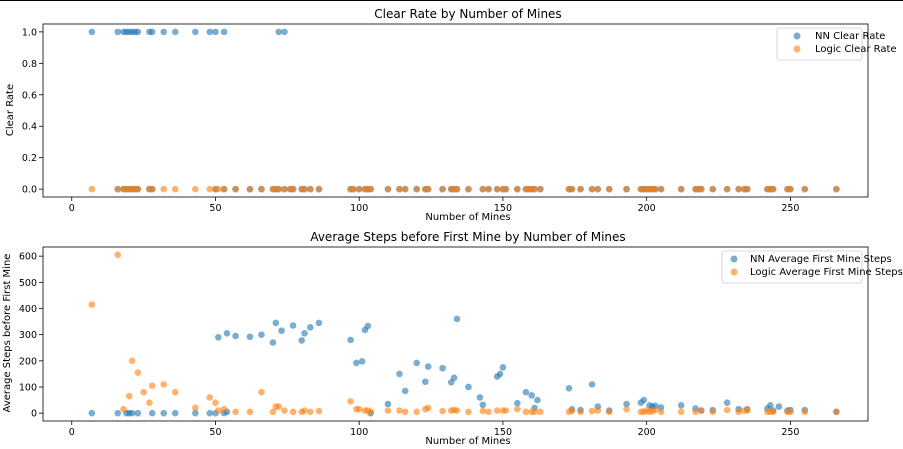 The image size is (903, 449). What do you see at coordinates (28, 387) in the screenshot?
I see `y-tick-label: 100` at bounding box center [28, 387].